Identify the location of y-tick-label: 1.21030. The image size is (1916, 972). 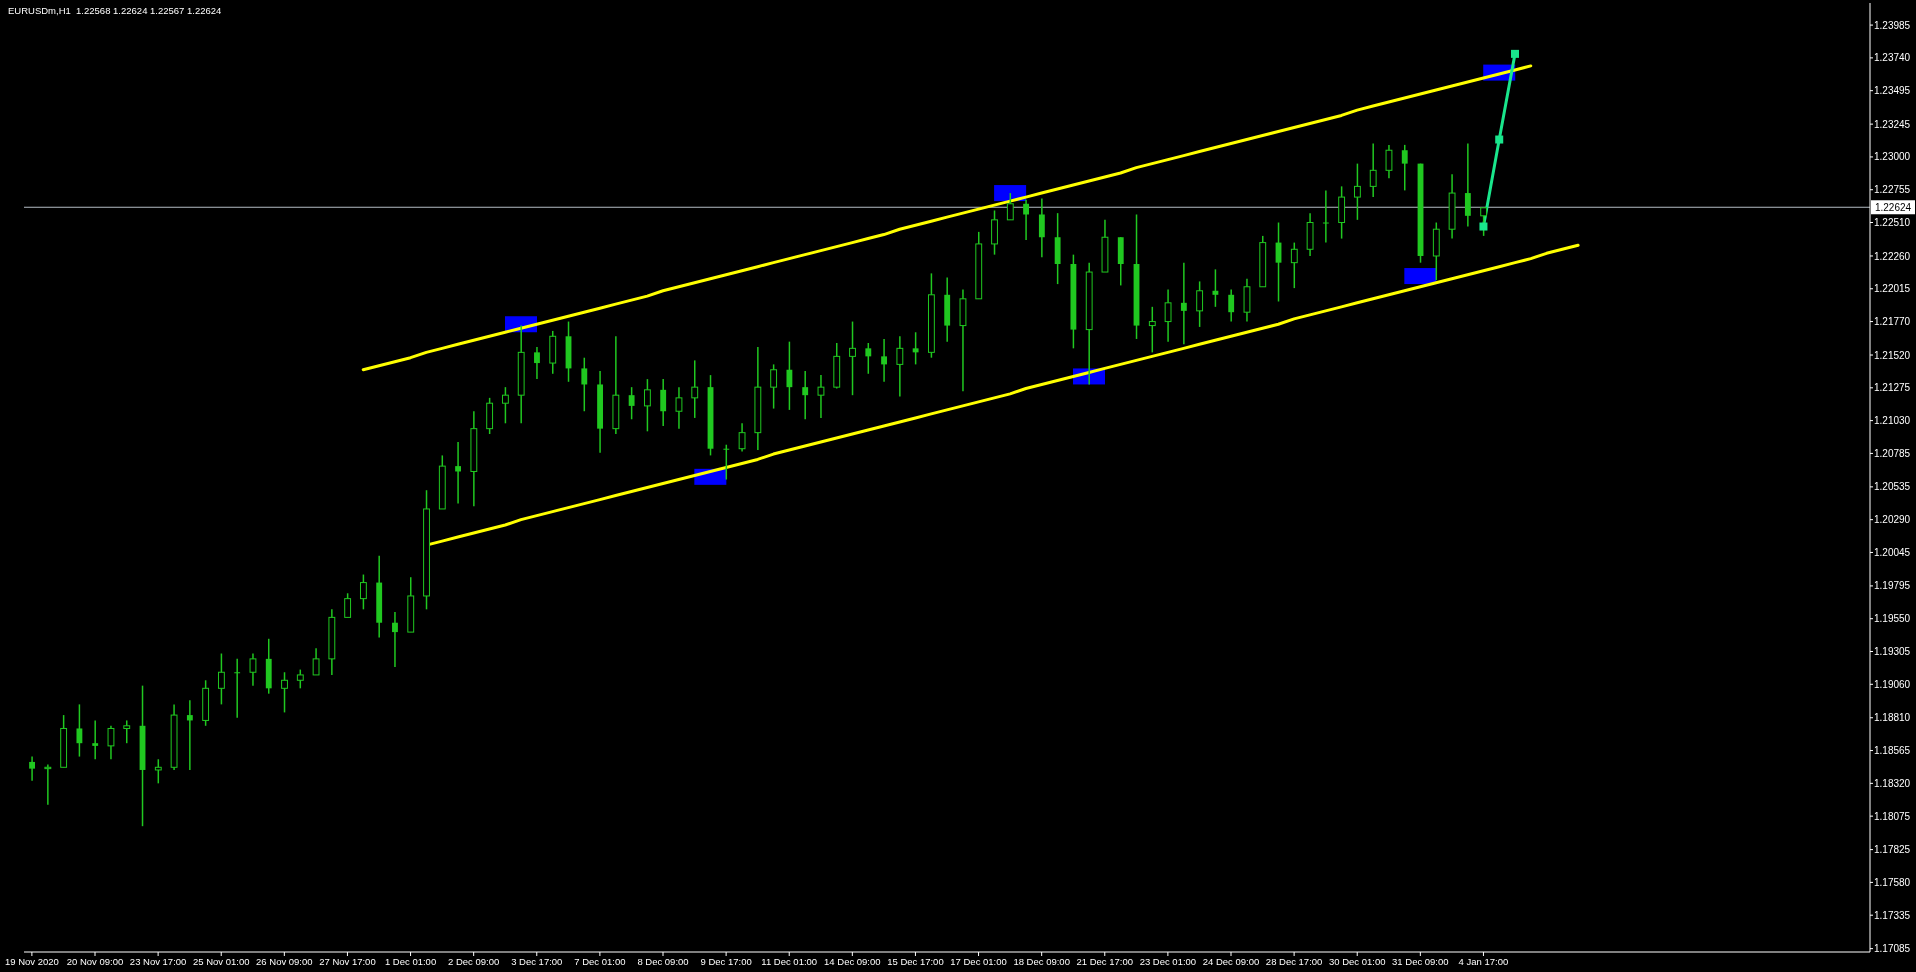
(1892, 421).